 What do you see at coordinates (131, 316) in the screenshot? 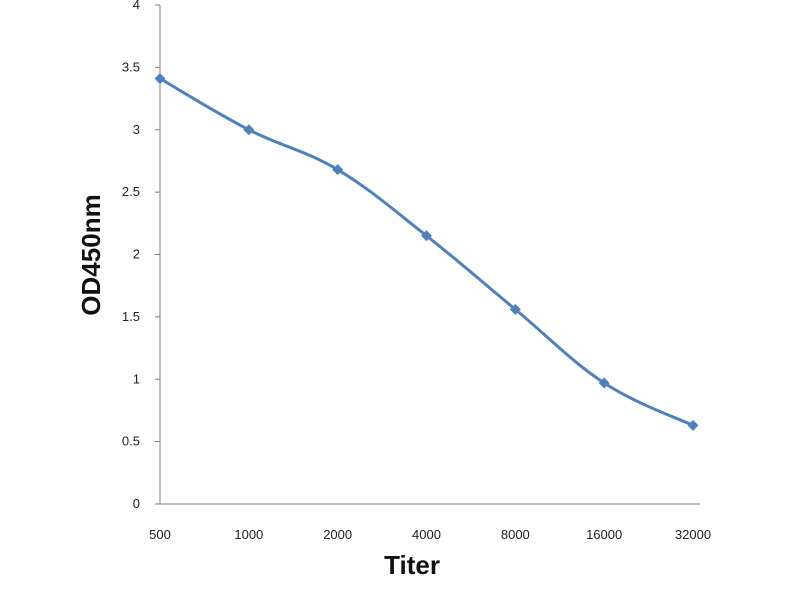
I see `y-tick-label: 1.5` at bounding box center [131, 316].